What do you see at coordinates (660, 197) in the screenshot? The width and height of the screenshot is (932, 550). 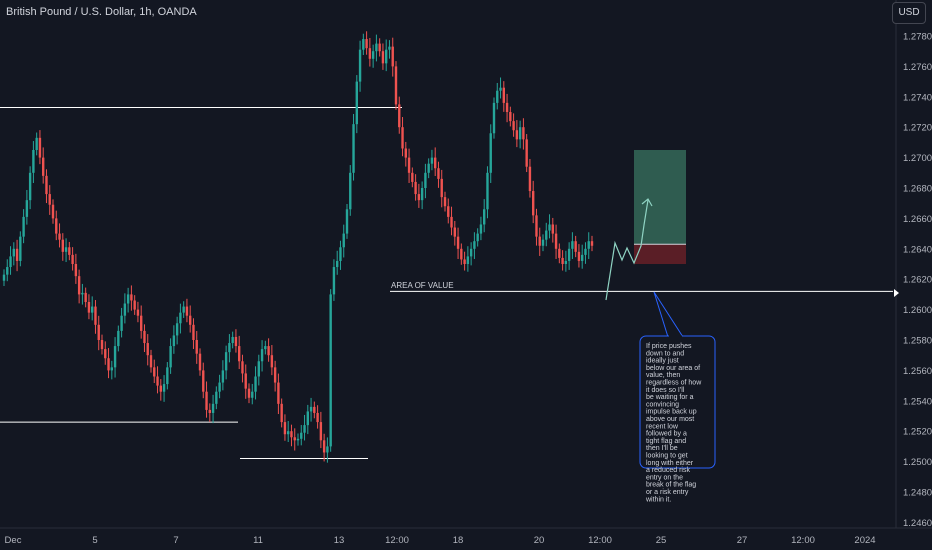 I see `target-zone` at bounding box center [660, 197].